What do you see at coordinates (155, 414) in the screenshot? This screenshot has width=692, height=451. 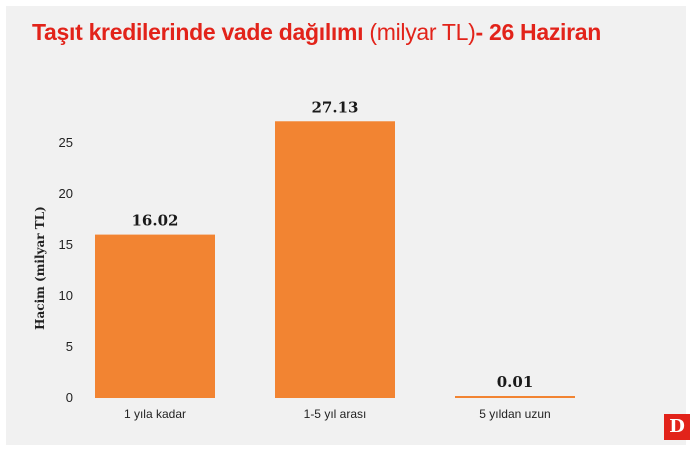 I see `x-tick-label: 1 yıla kadar` at bounding box center [155, 414].